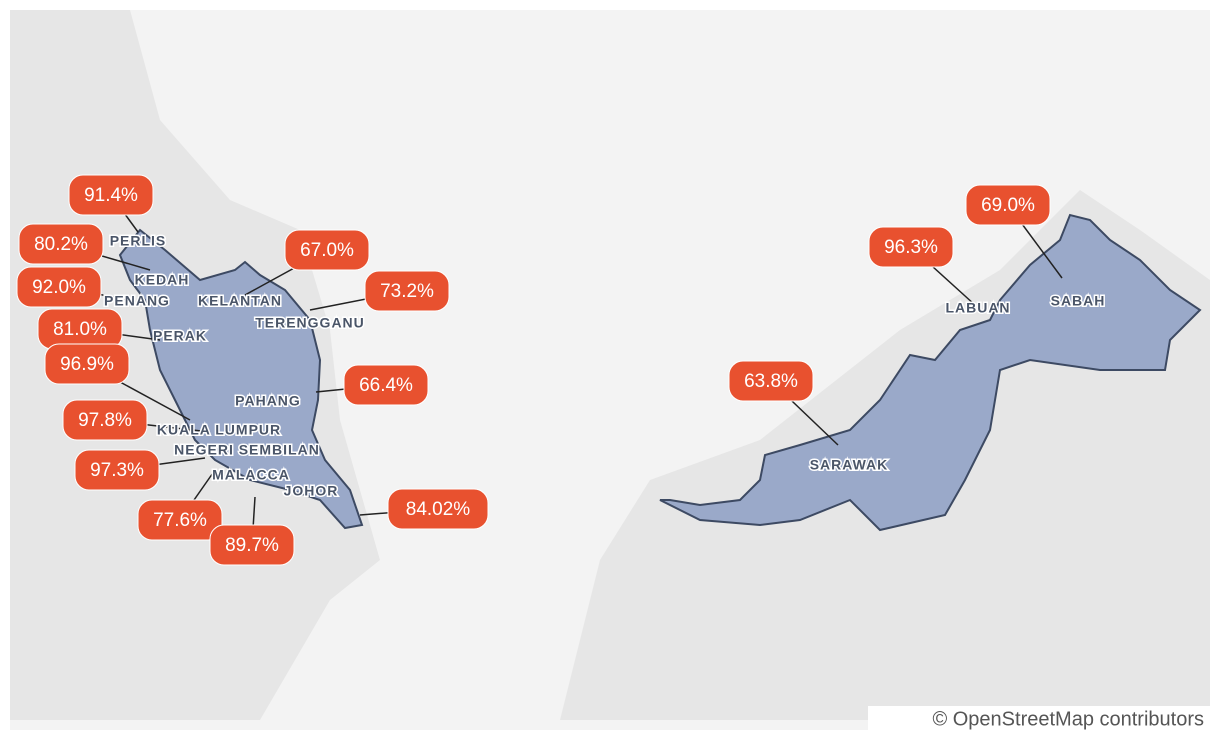 This screenshot has height=745, width=1220. I want to click on region-name: MALACCA, so click(251, 475).